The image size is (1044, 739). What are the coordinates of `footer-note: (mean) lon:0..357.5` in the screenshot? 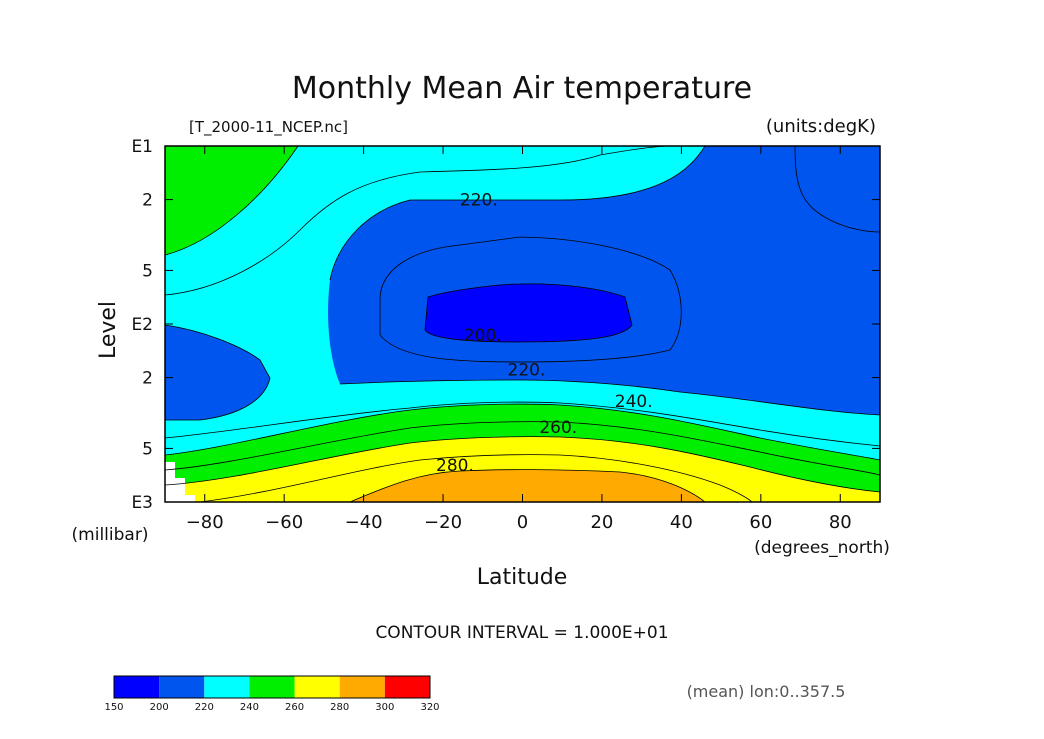 It's located at (766, 691).